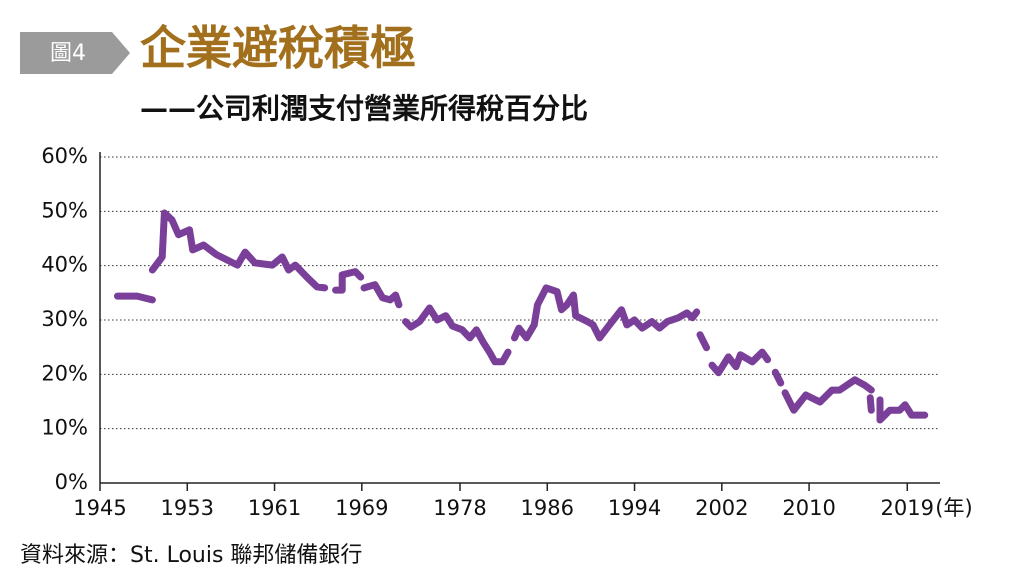 This screenshot has width=1018, height=585. Describe the element at coordinates (191, 555) in the screenshot. I see `source-note: 資料來源：St. Louis 聯邦儲備銀行` at that location.